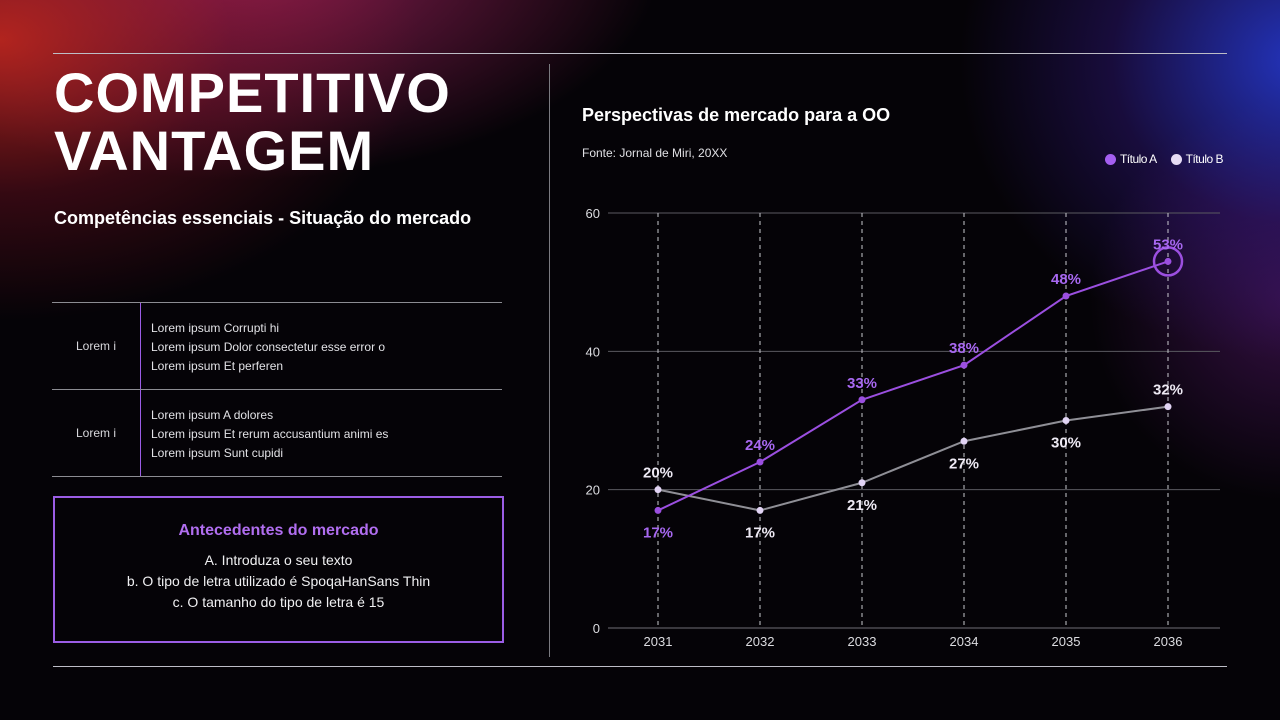  Describe the element at coordinates (593, 213) in the screenshot. I see `y-tick-label: 60` at that location.